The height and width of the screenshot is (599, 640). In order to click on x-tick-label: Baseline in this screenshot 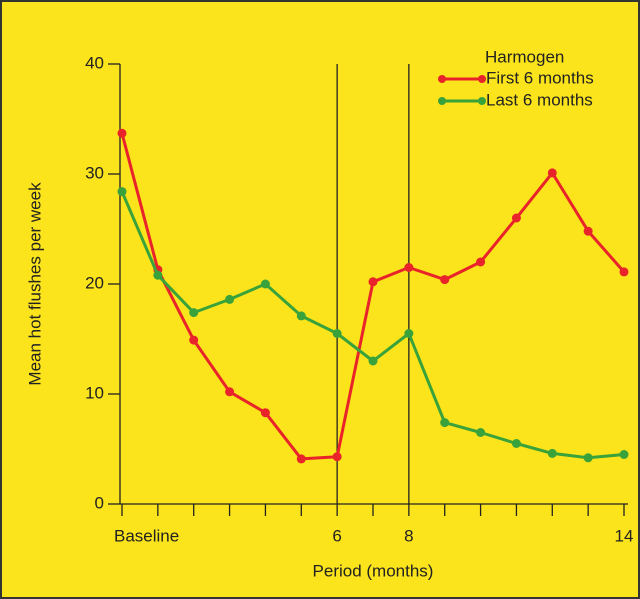, I will do `click(146, 535)`.